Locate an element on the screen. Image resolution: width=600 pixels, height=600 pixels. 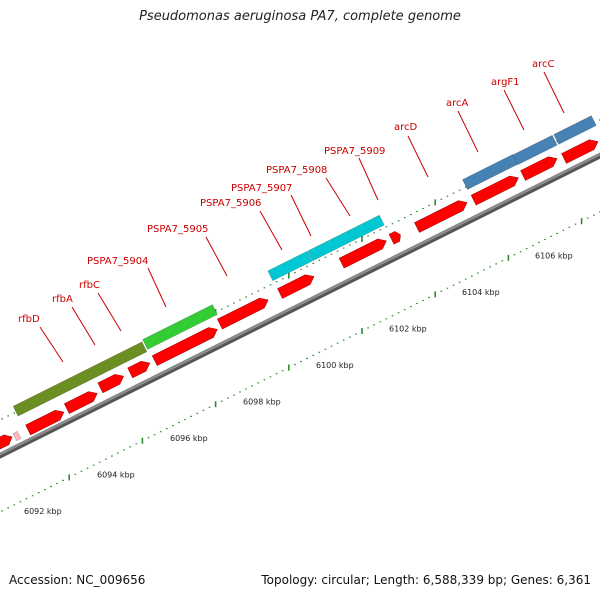
scale-label-kbp: 6094 kbp is located at coordinates (116, 475).